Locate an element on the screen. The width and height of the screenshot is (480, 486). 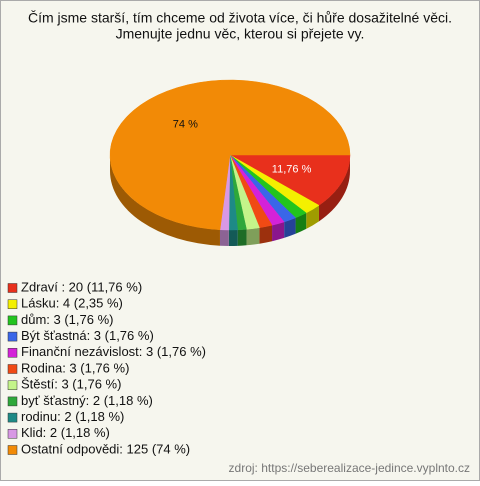
legend-label: dům: 3 (1,76 %) is located at coordinates (67, 319).